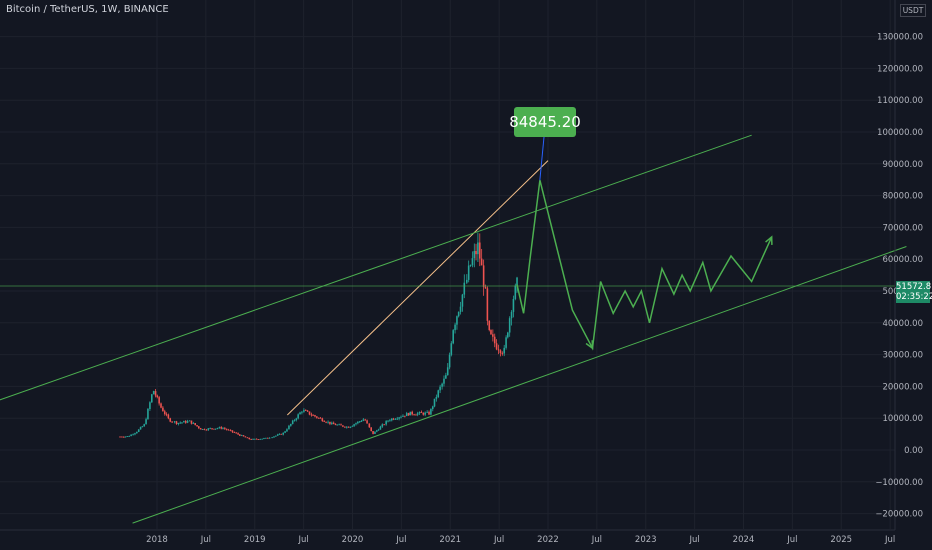 This screenshot has width=932, height=550. What do you see at coordinates (545, 122) in the screenshot?
I see `target-price-callout: 84845.20` at bounding box center [545, 122].